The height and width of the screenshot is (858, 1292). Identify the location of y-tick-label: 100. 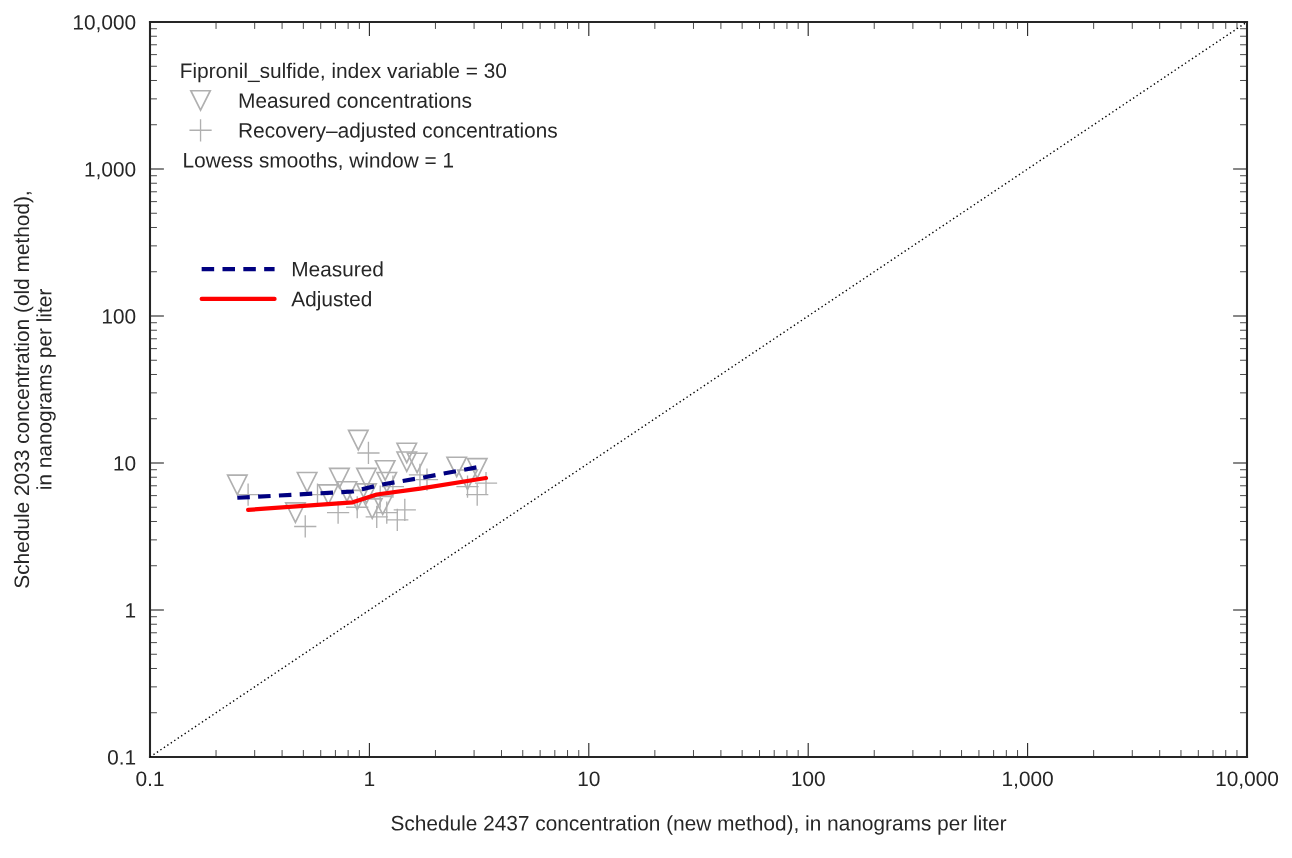
(119, 316).